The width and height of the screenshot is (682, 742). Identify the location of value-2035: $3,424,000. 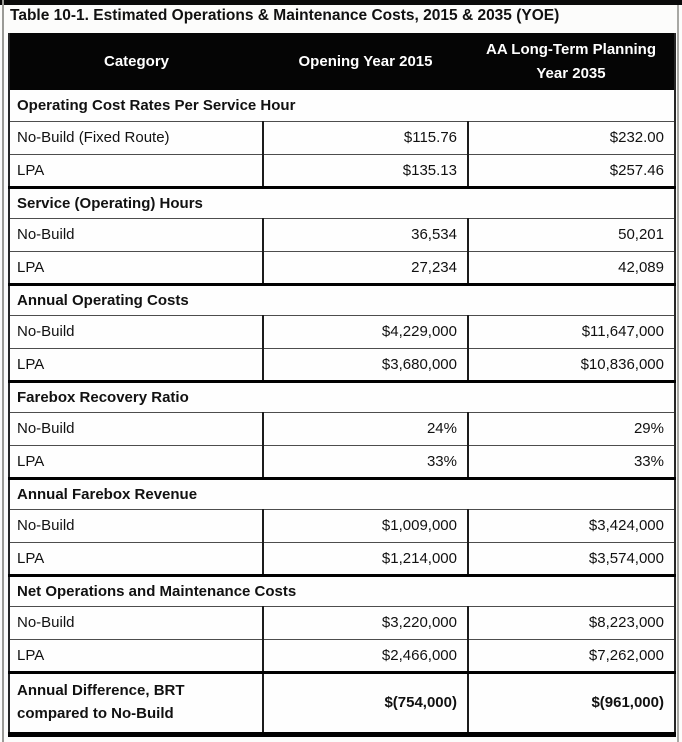
(571, 525).